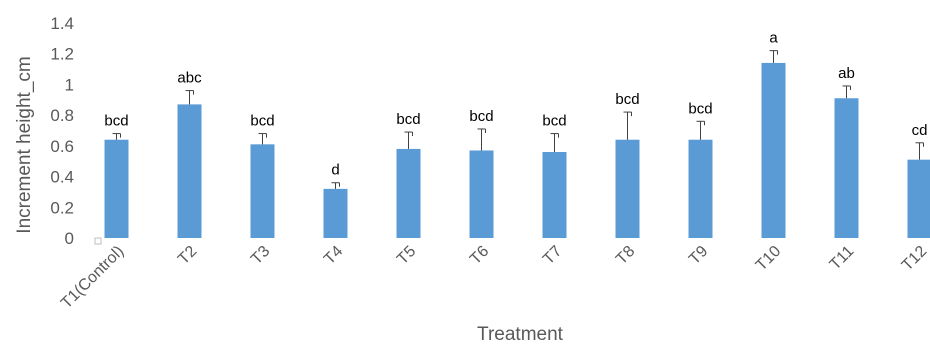 The image size is (930, 352). What do you see at coordinates (92, 277) in the screenshot?
I see `x-tick-label: T1(Control)` at bounding box center [92, 277].